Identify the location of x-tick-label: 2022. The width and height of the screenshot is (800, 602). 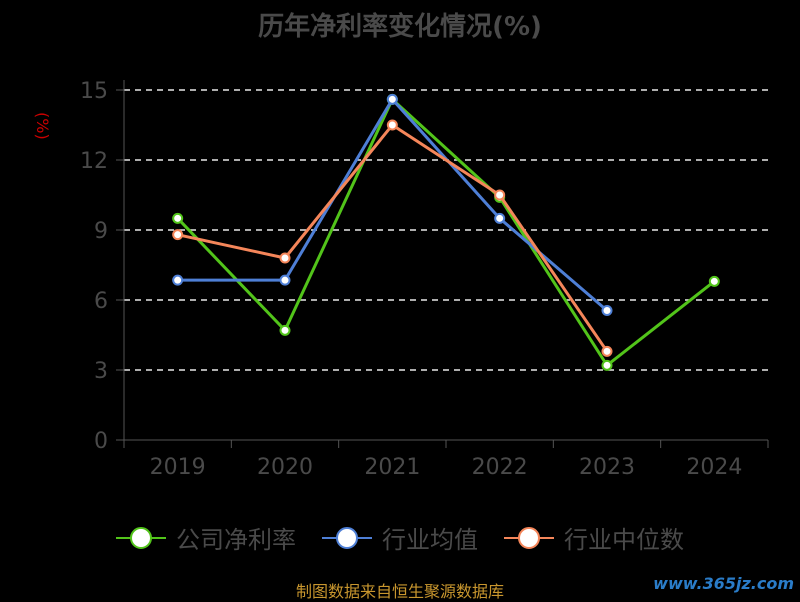
(500, 467).